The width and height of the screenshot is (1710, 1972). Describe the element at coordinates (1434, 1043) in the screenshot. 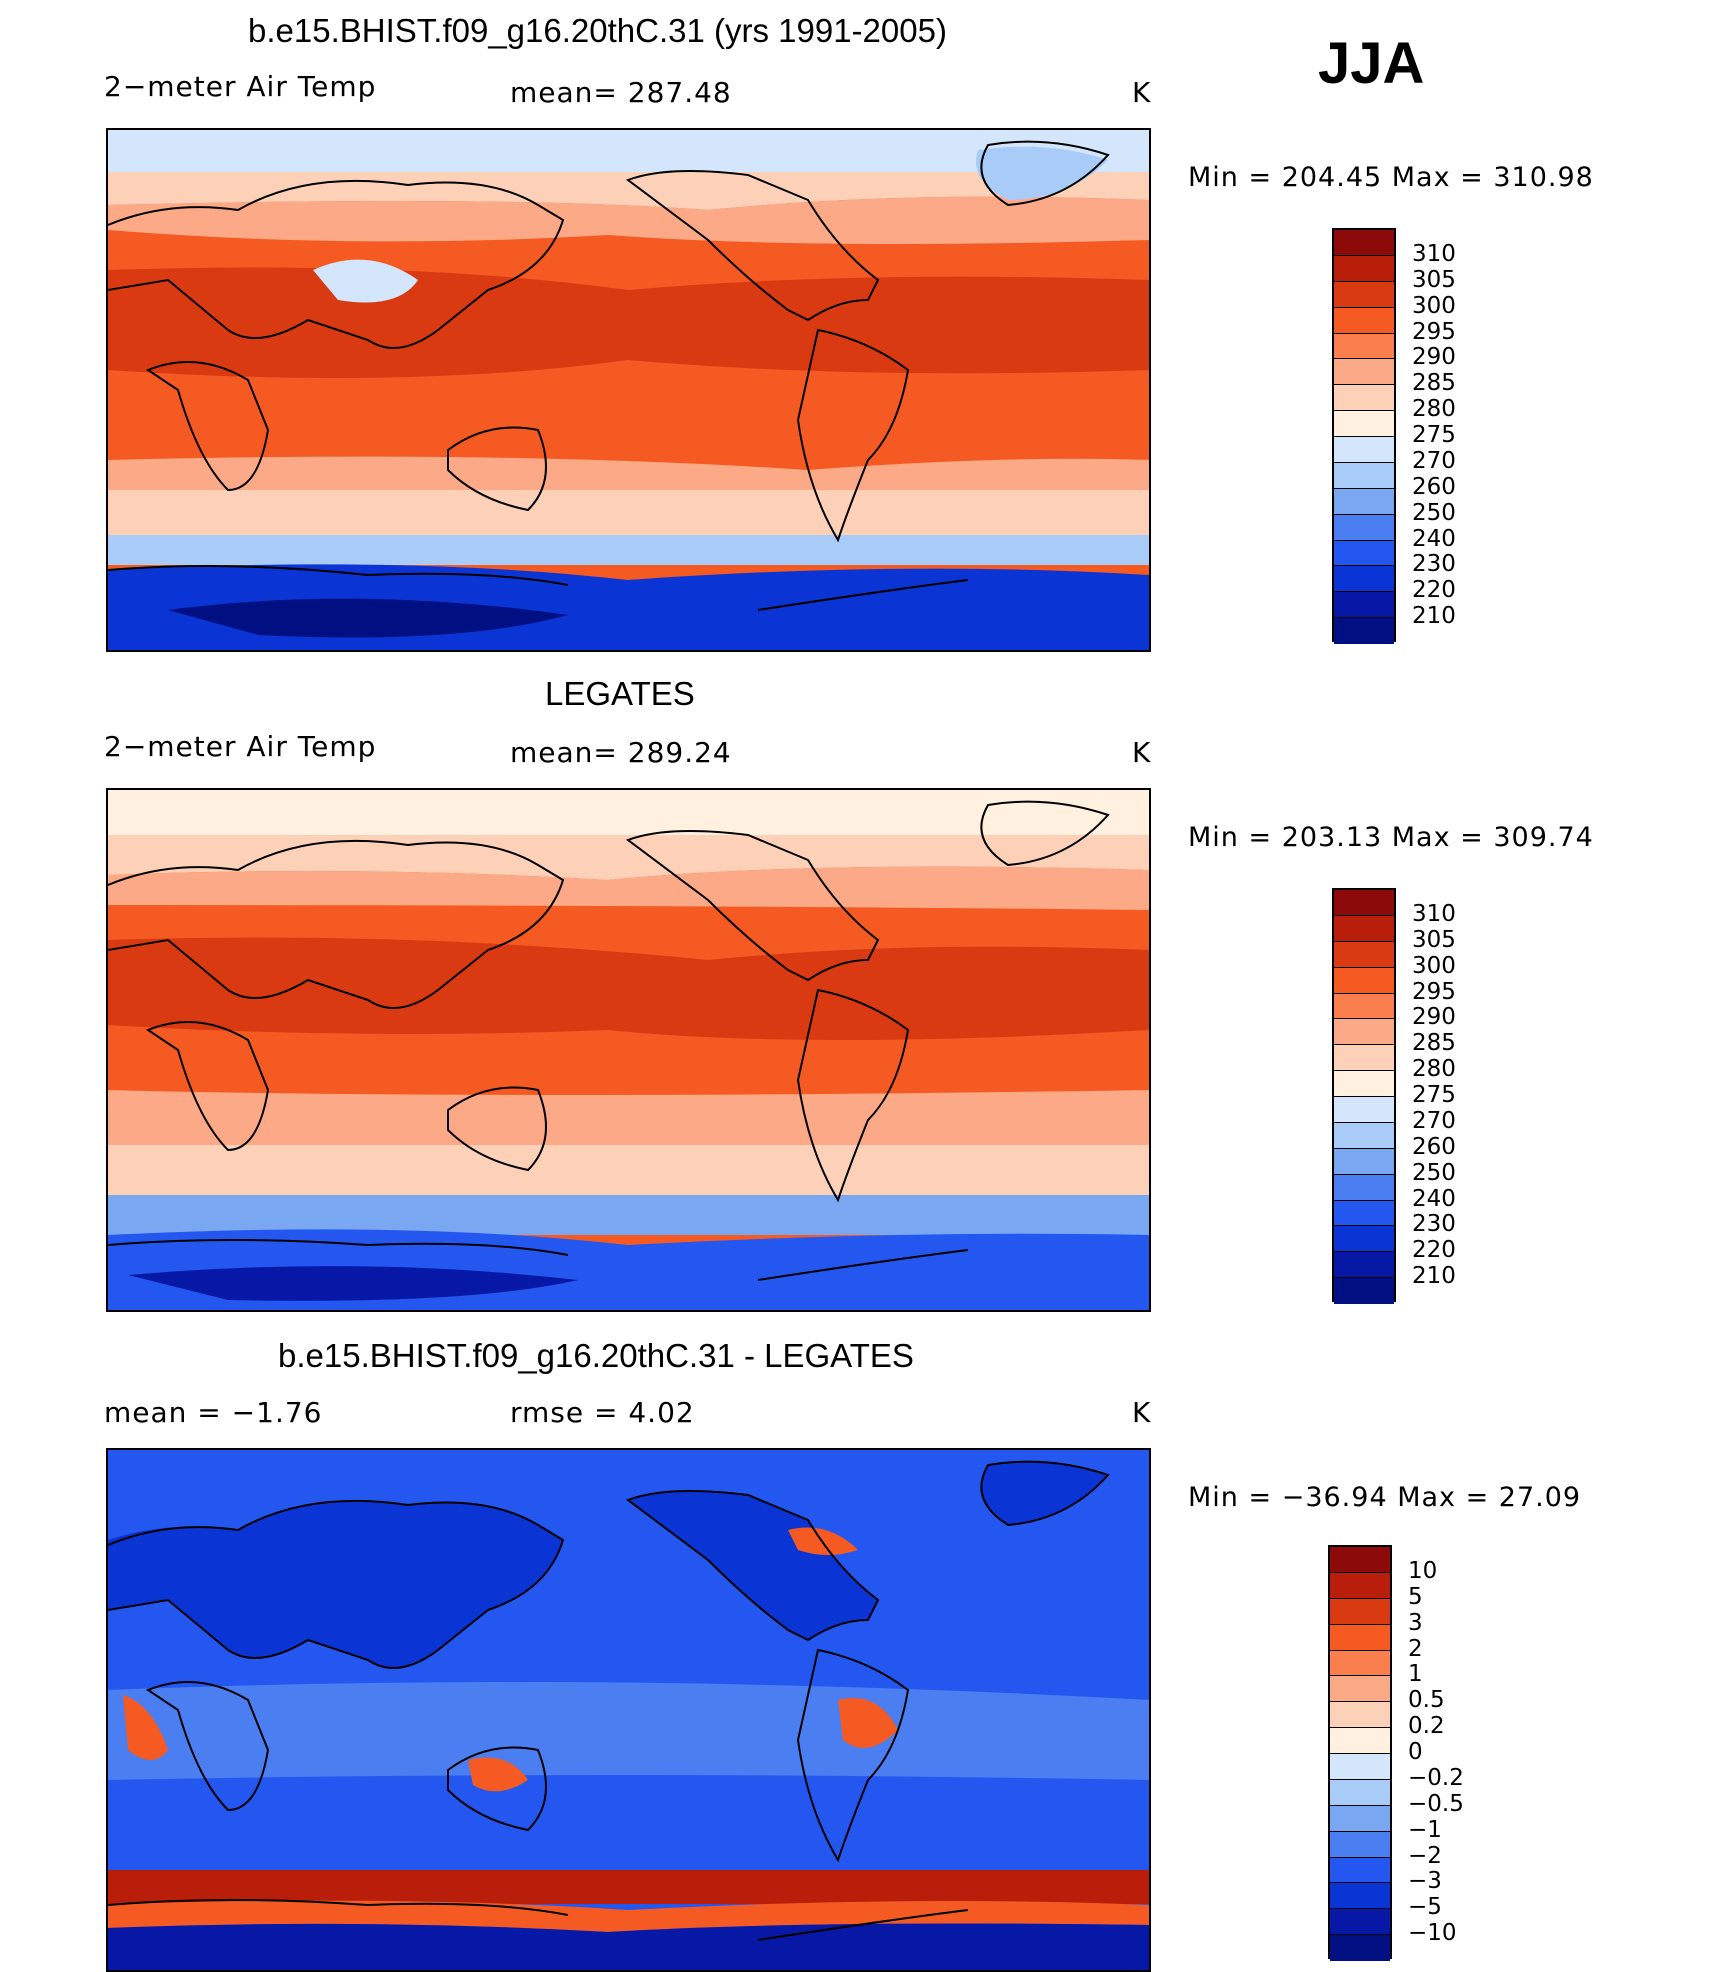

I see `colorbar-tick-label: 285` at that location.